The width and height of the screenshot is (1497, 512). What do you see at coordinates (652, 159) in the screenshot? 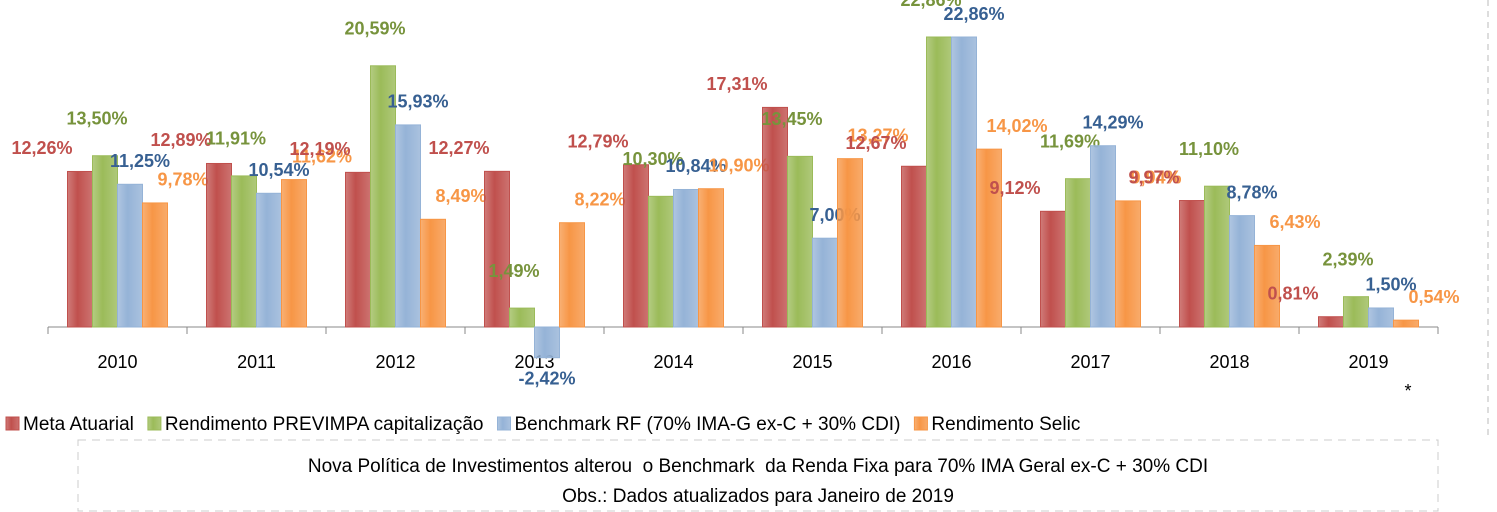
I see `data-label: 10,30%` at bounding box center [652, 159].